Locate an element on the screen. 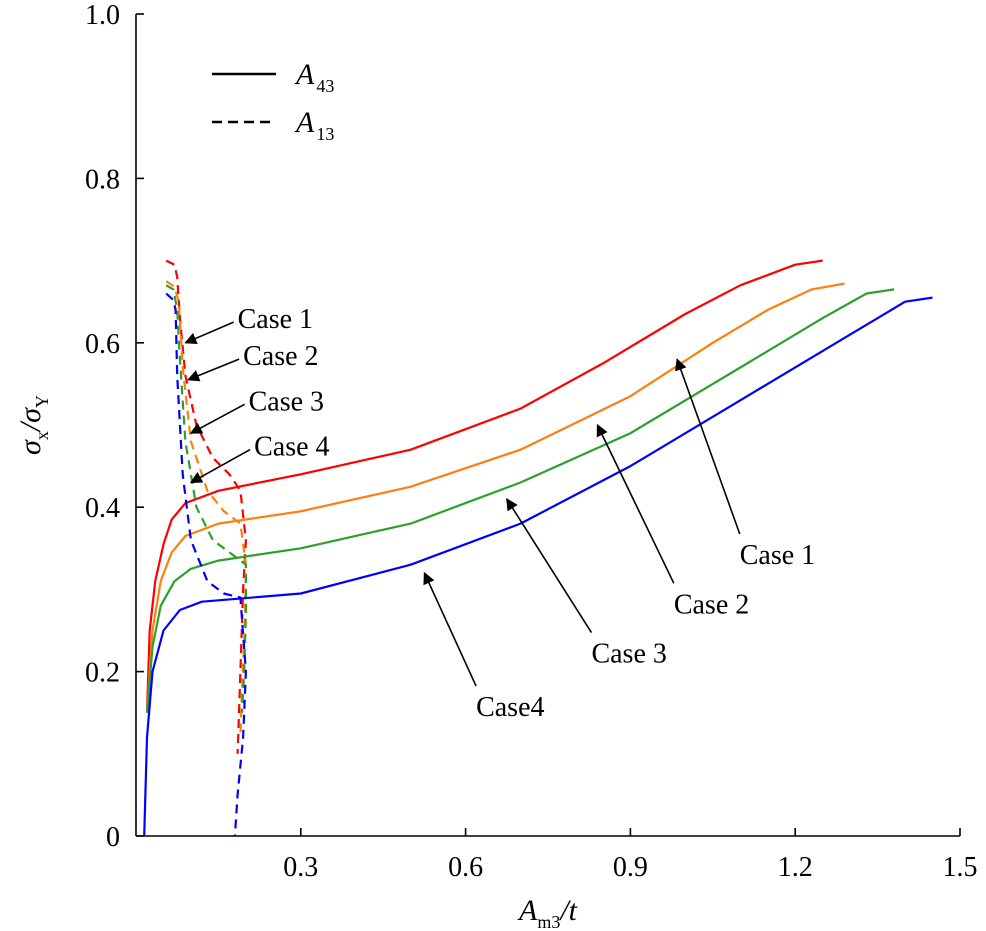 This screenshot has height=931, width=986. x-tick-label: 0.6 is located at coordinates (465, 867).